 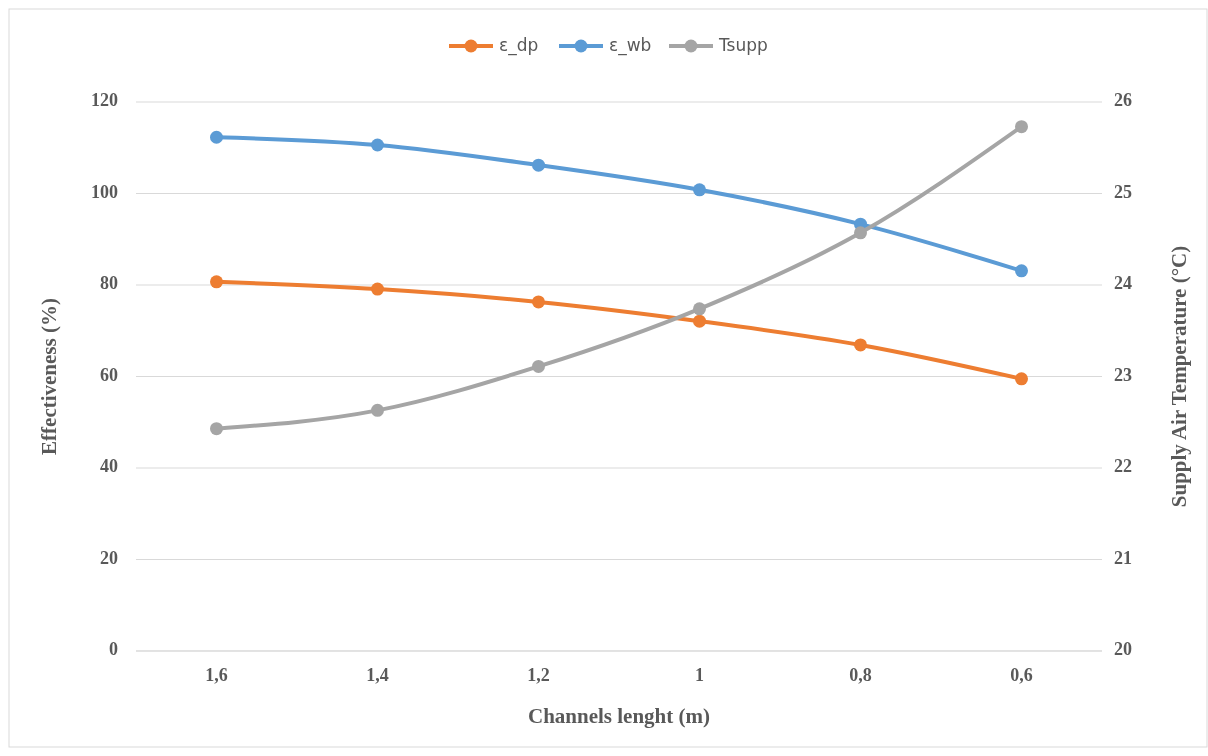 What do you see at coordinates (109, 557) in the screenshot?
I see `y-tick-label: 20` at bounding box center [109, 557].